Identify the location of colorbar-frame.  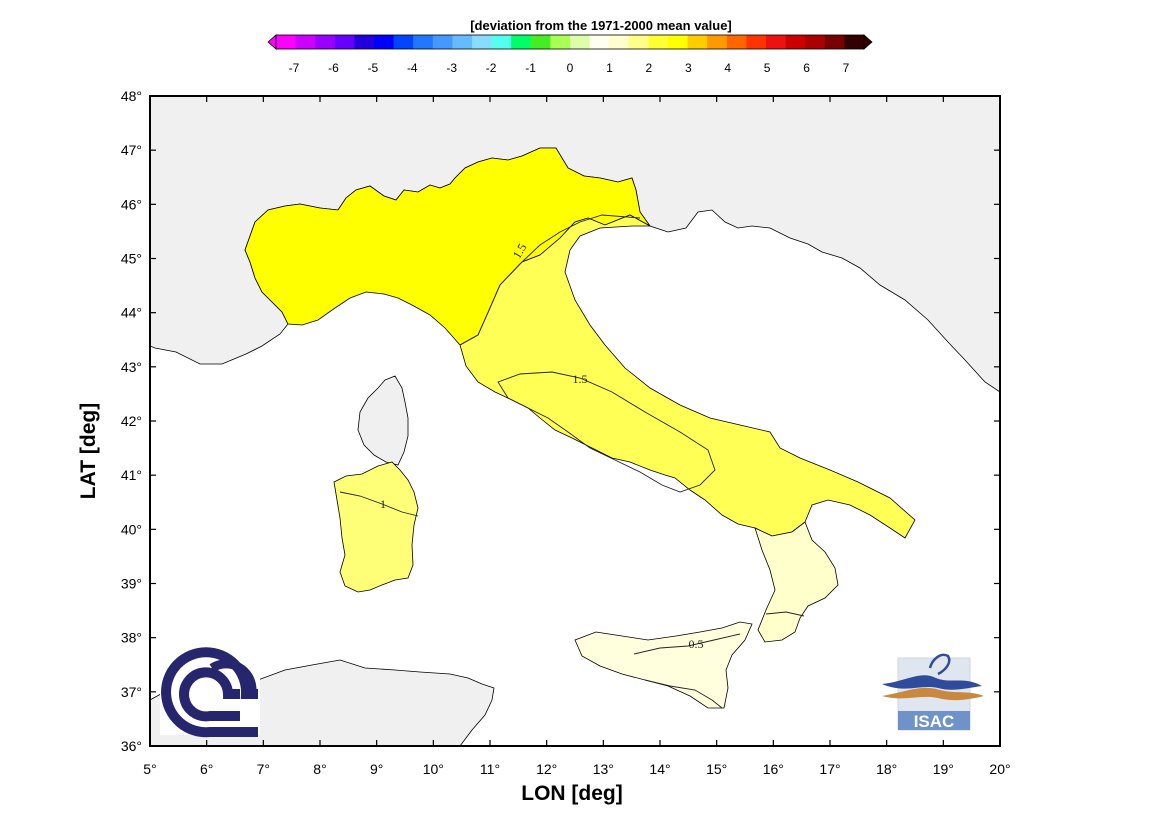
(570, 42).